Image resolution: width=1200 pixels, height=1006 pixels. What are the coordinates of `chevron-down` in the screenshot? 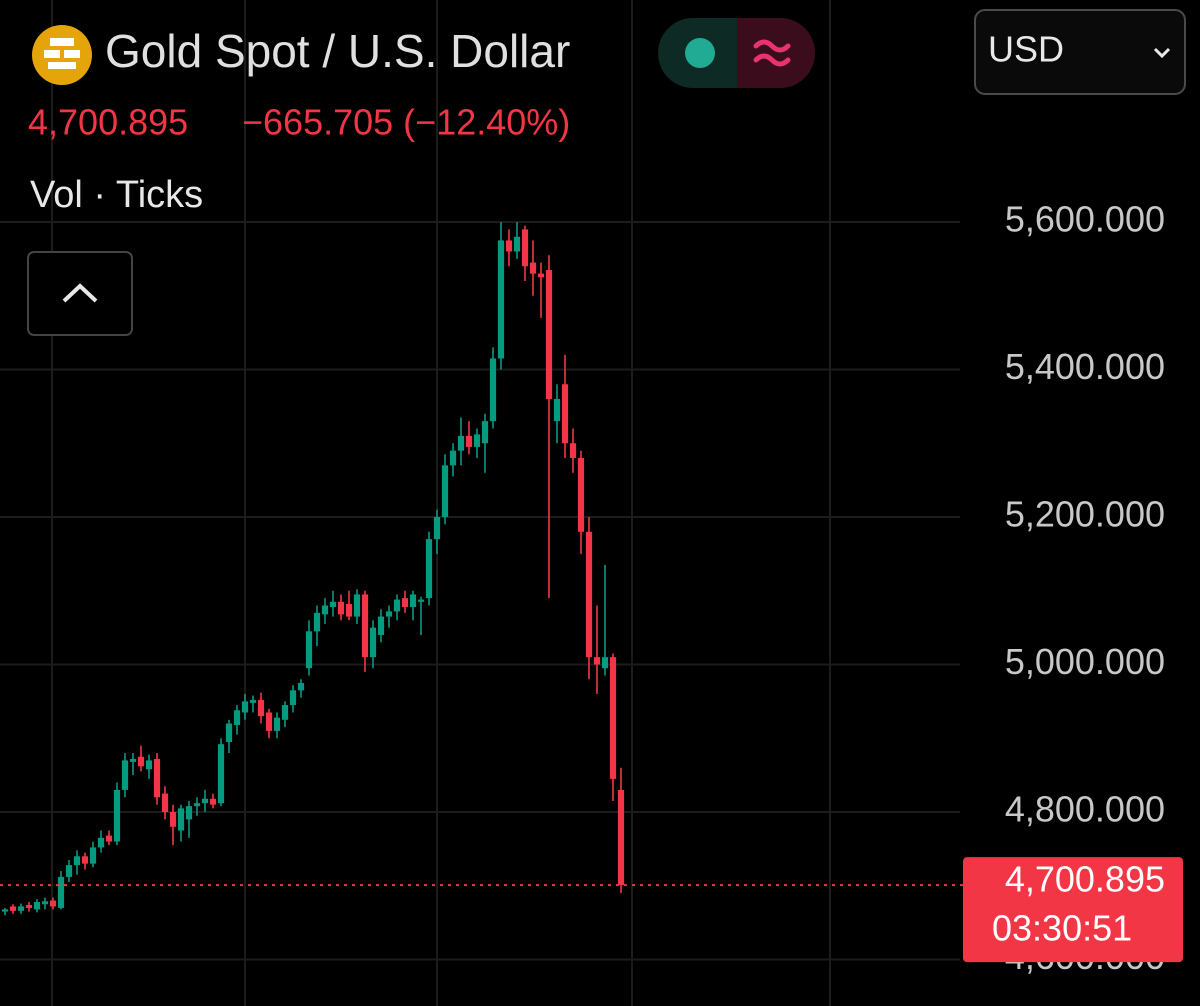 It's located at (1162, 53).